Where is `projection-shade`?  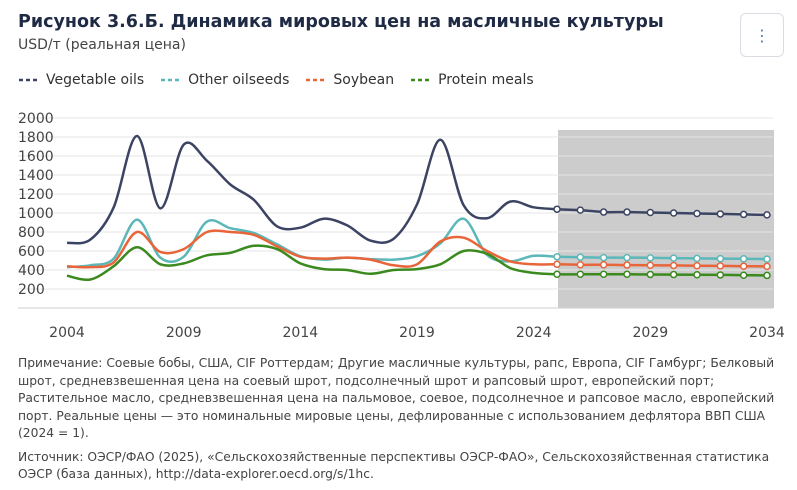
projection-shade is located at coordinates (666, 219).